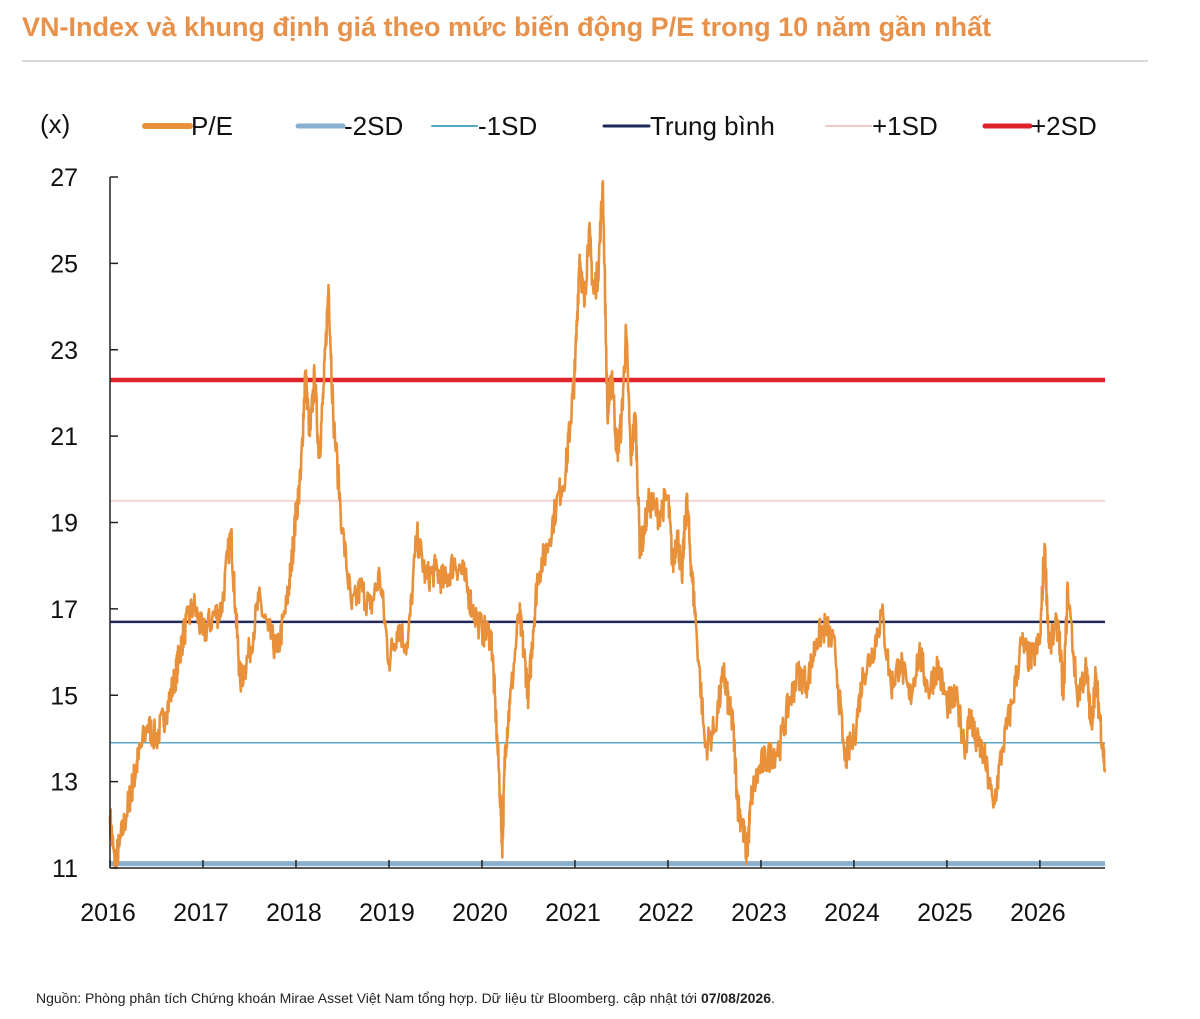 Image resolution: width=1200 pixels, height=1019 pixels. I want to click on x-tick-label: 2025, so click(945, 913).